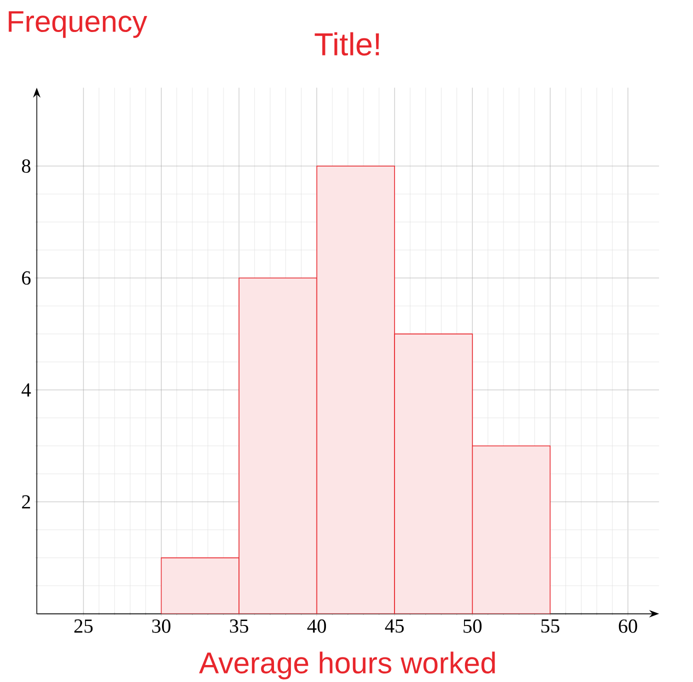 The width and height of the screenshot is (693, 682). Describe the element at coordinates (346, 44) in the screenshot. I see `chart-title: Title!` at that location.